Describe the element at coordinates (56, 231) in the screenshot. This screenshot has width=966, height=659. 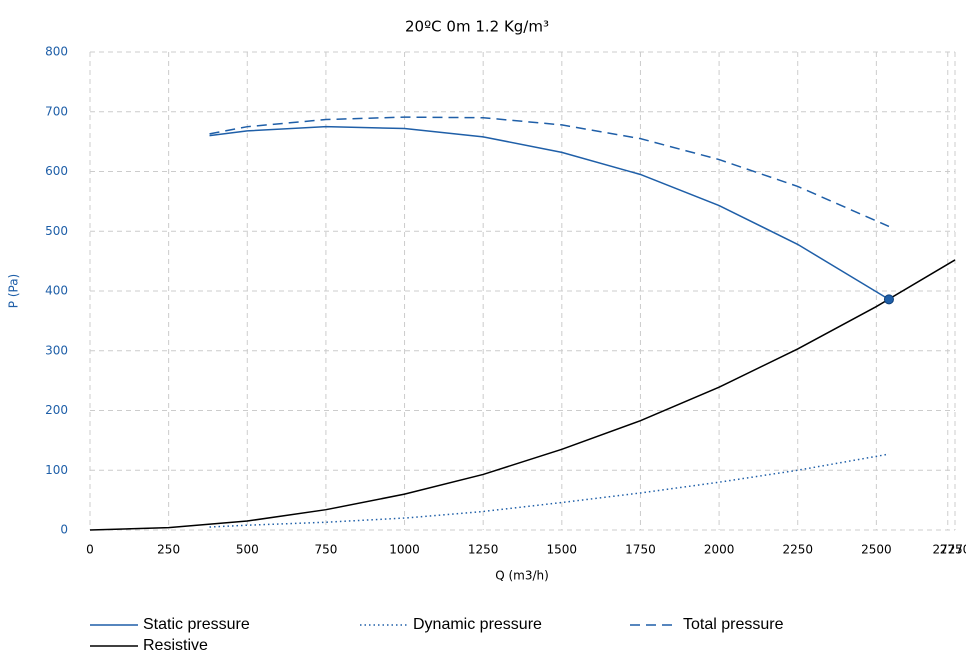
I see `y-tick-label: 500` at that location.